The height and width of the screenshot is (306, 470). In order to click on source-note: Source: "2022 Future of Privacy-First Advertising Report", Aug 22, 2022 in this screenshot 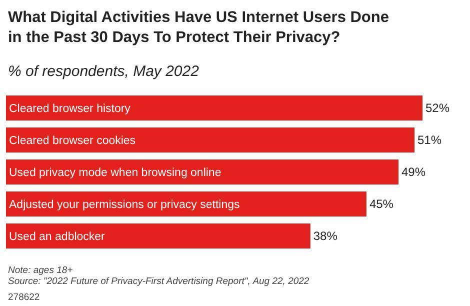, I will do `click(159, 281)`.